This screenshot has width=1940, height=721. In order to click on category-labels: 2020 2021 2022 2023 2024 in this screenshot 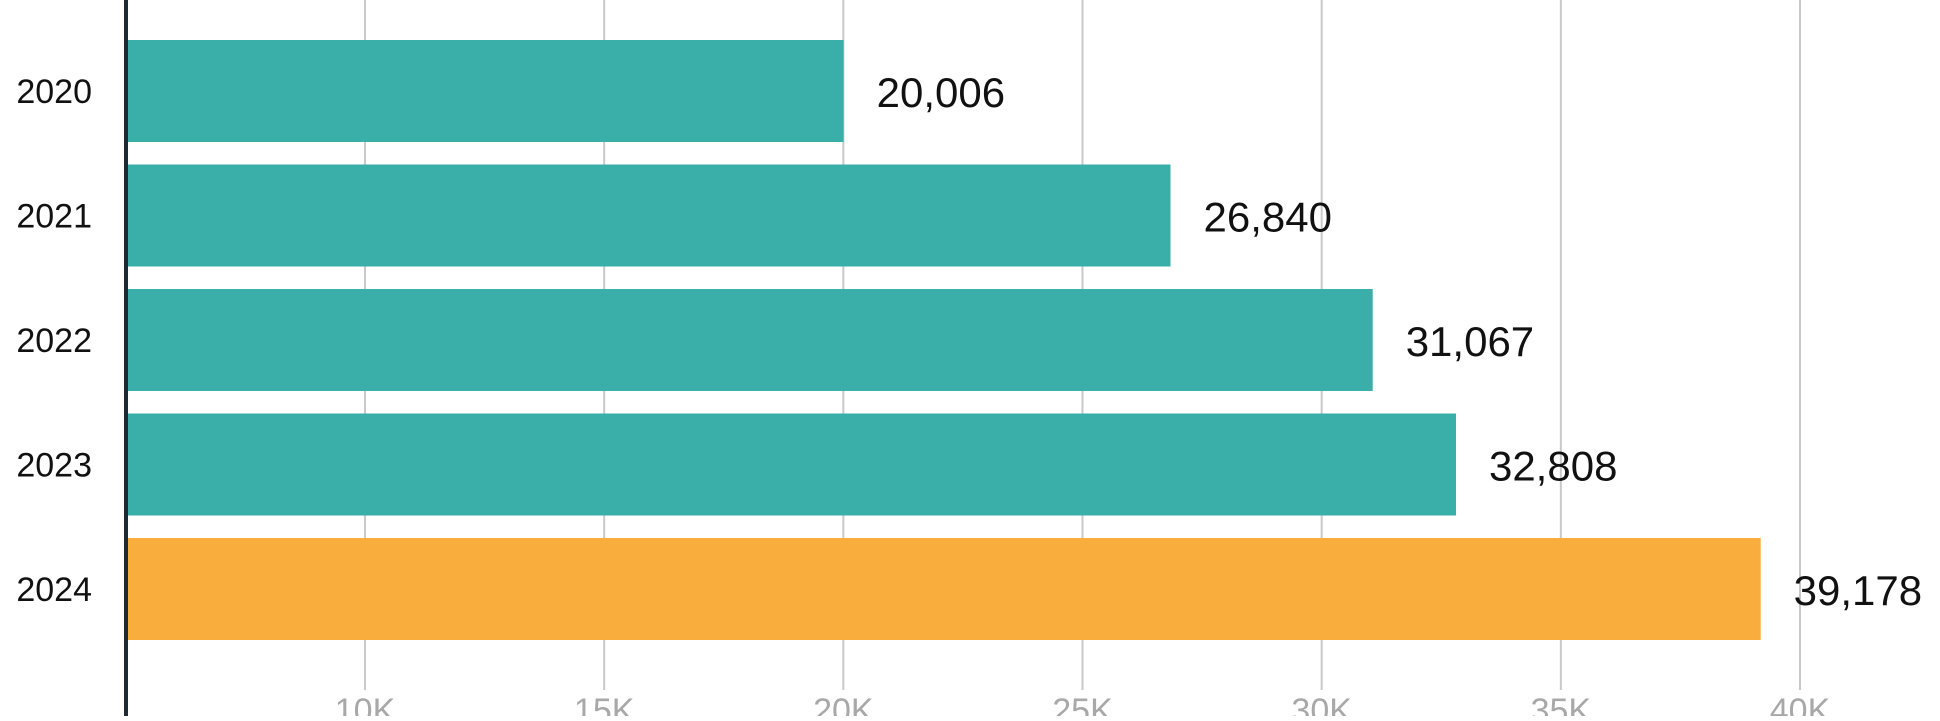, I will do `click(54, 341)`.